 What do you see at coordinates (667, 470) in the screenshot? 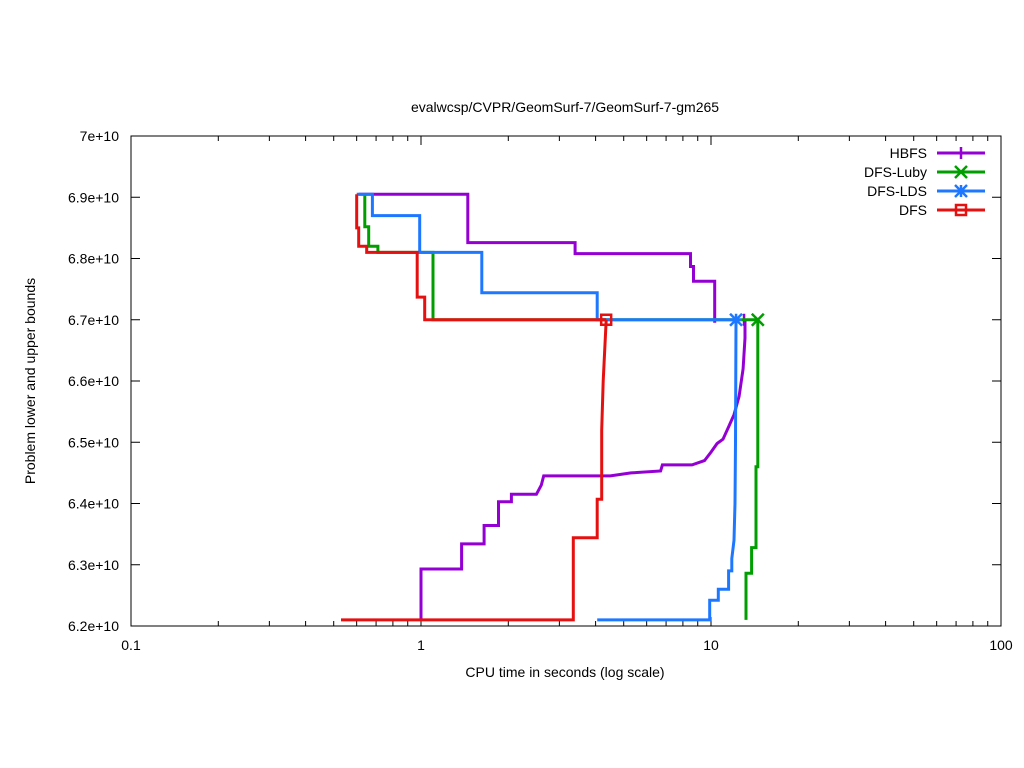
I see `series-dfs-lds-lower-line` at bounding box center [667, 470].